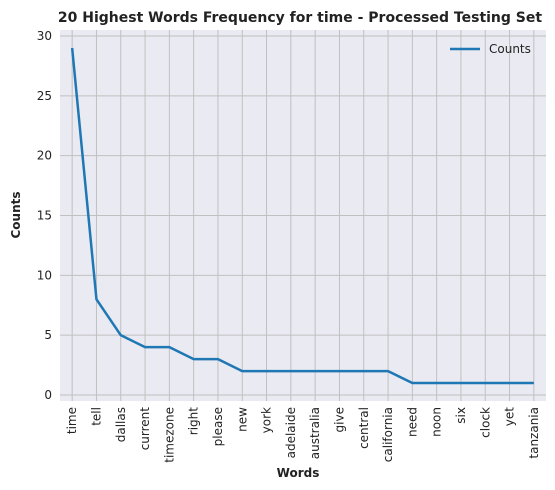 This screenshot has height=490, width=555. I want to click on x-tick-label: adelaide, so click(291, 432).